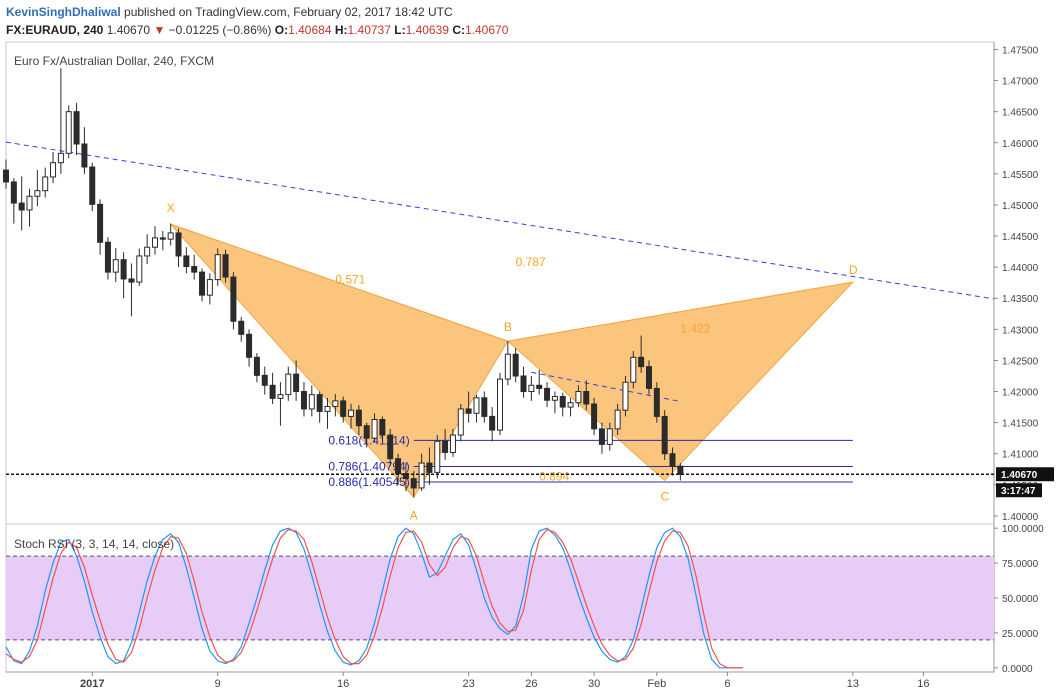 The width and height of the screenshot is (1058, 697). Describe the element at coordinates (55, 30) in the screenshot. I see `symbol-label: FX:EURAUD, 240` at that location.